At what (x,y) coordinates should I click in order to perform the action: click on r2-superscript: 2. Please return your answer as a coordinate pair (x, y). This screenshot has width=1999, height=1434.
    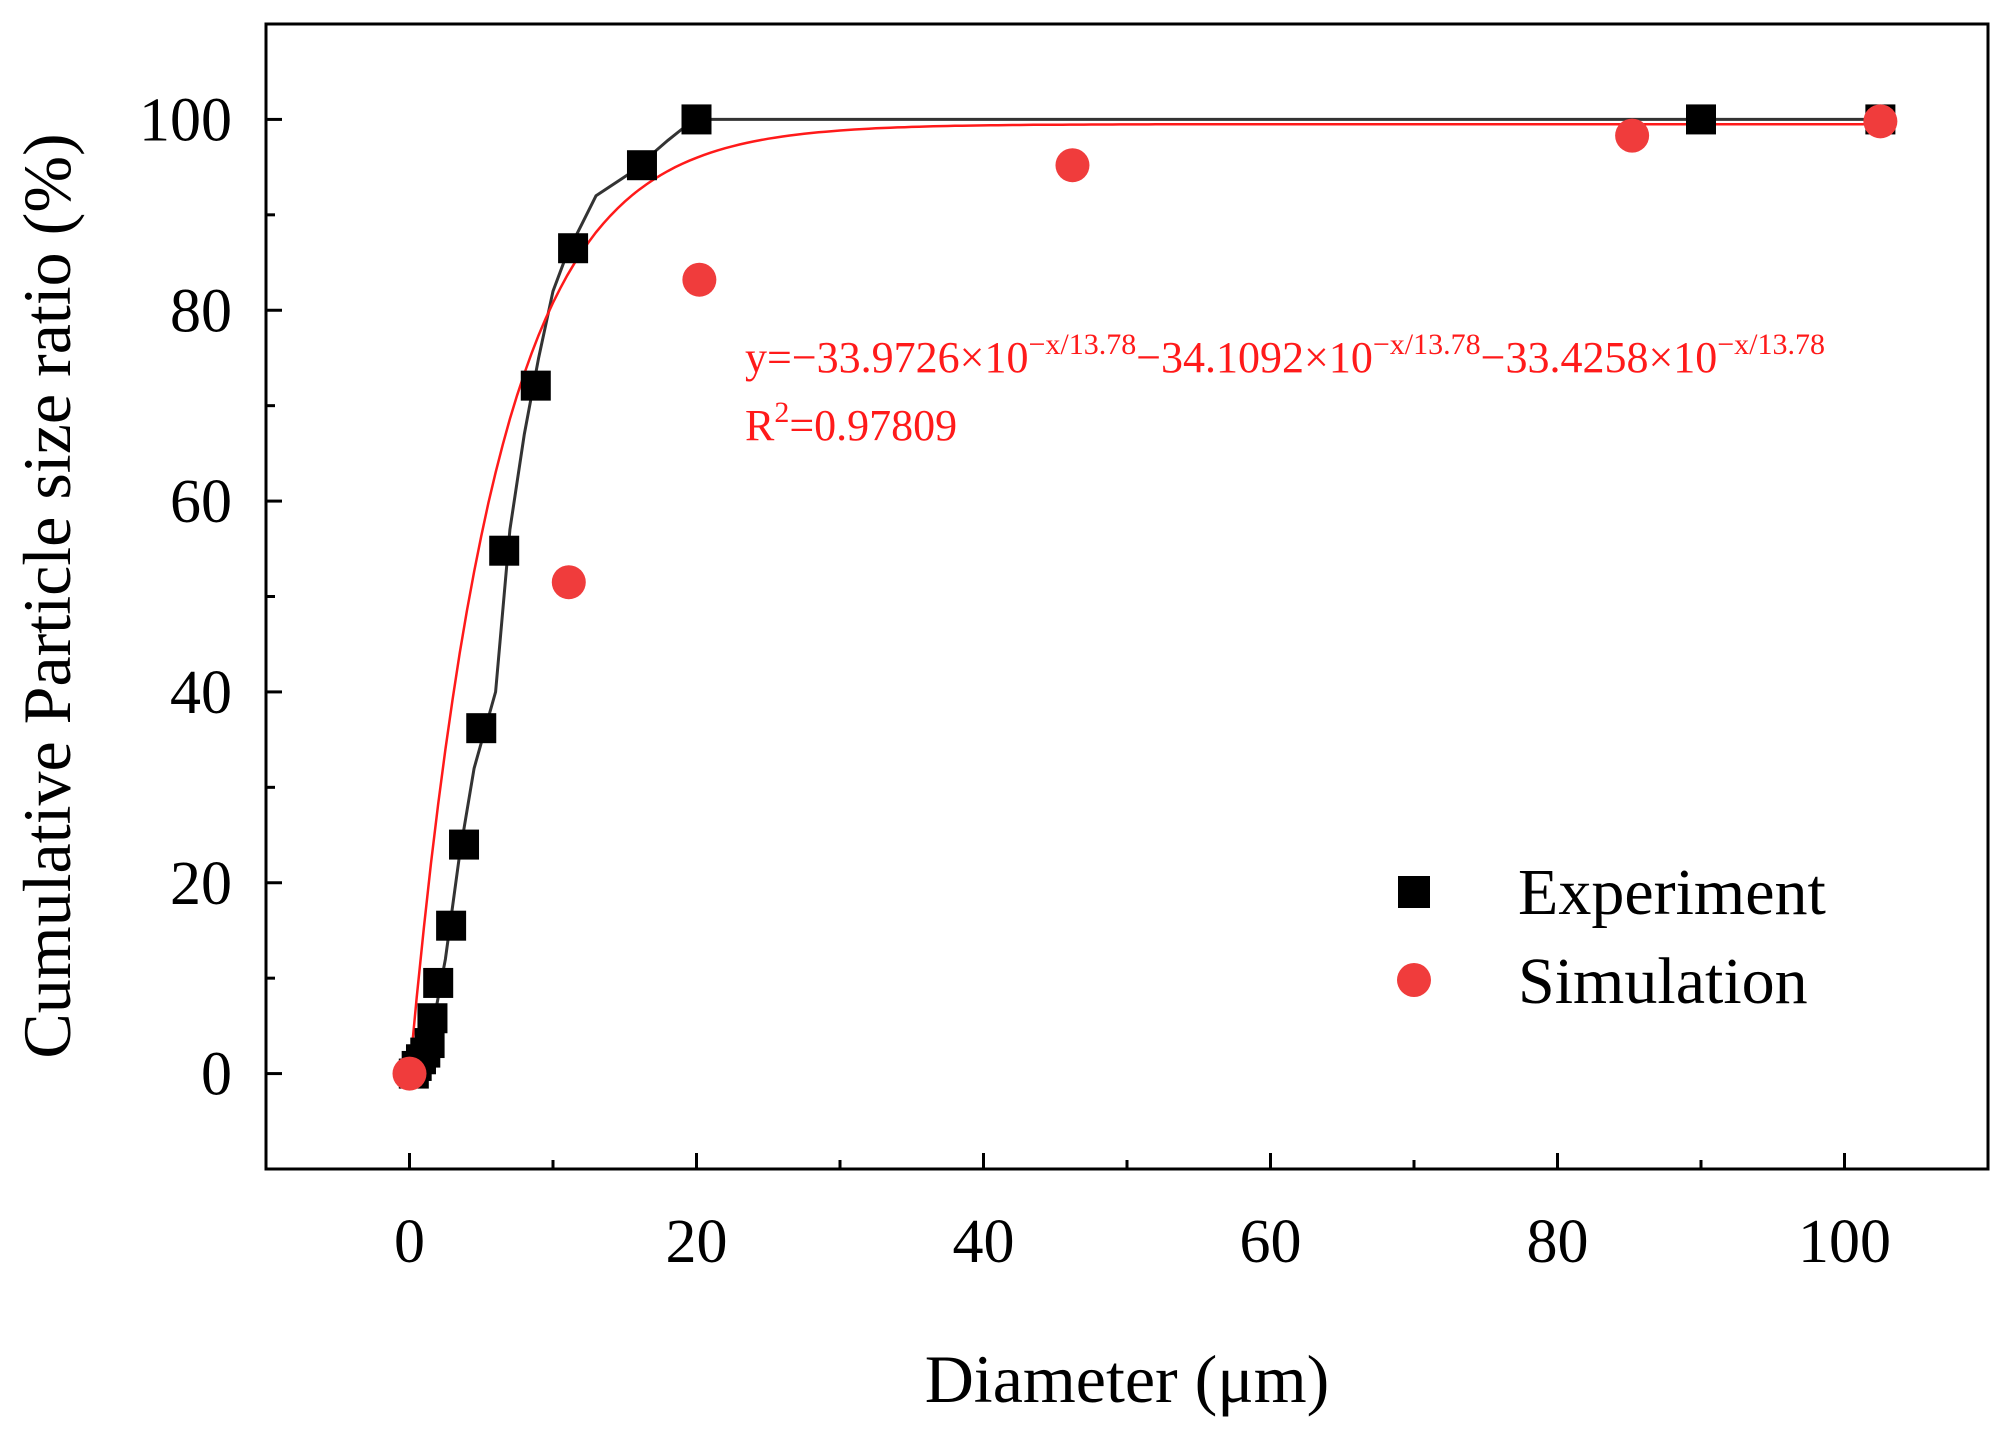
    Looking at the image, I should click on (781, 412).